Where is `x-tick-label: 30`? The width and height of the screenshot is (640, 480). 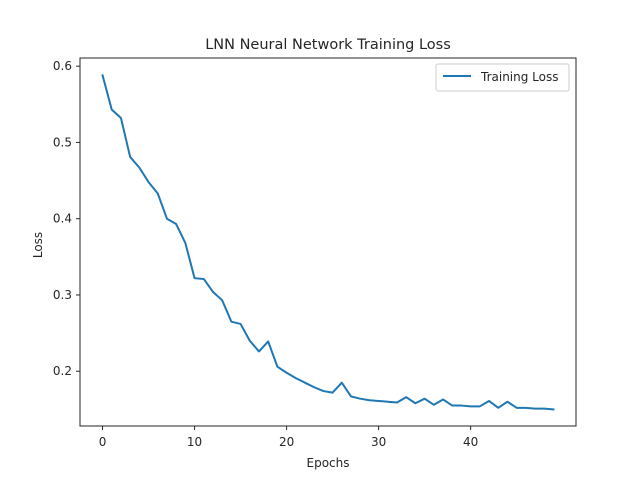
x-tick-label: 30 is located at coordinates (378, 442).